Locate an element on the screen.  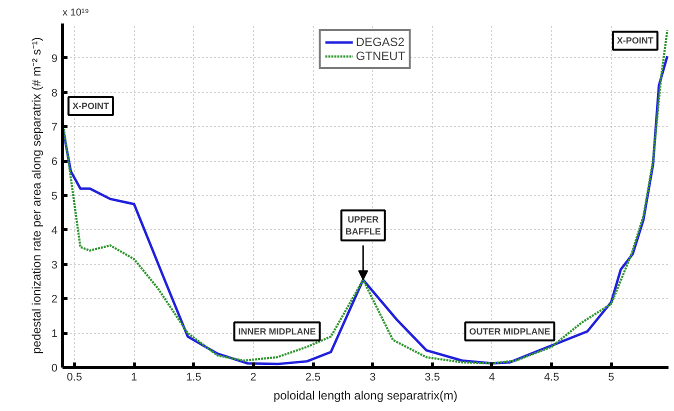
x-tick-label: 0.5 is located at coordinates (74, 378).